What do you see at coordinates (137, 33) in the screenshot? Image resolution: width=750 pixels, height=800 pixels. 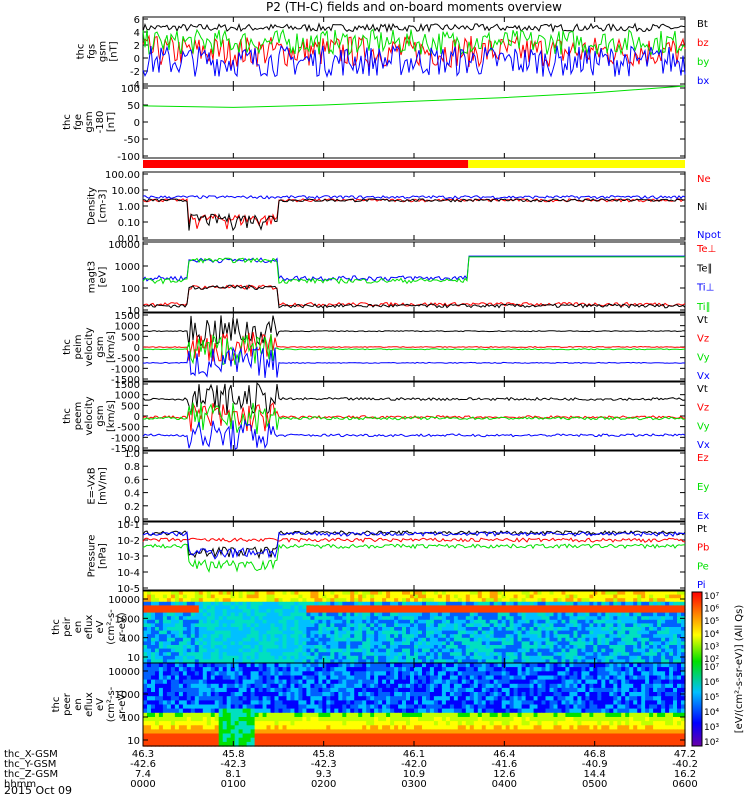 I see `fgs_gsm-ytick-label: 4` at bounding box center [137, 33].